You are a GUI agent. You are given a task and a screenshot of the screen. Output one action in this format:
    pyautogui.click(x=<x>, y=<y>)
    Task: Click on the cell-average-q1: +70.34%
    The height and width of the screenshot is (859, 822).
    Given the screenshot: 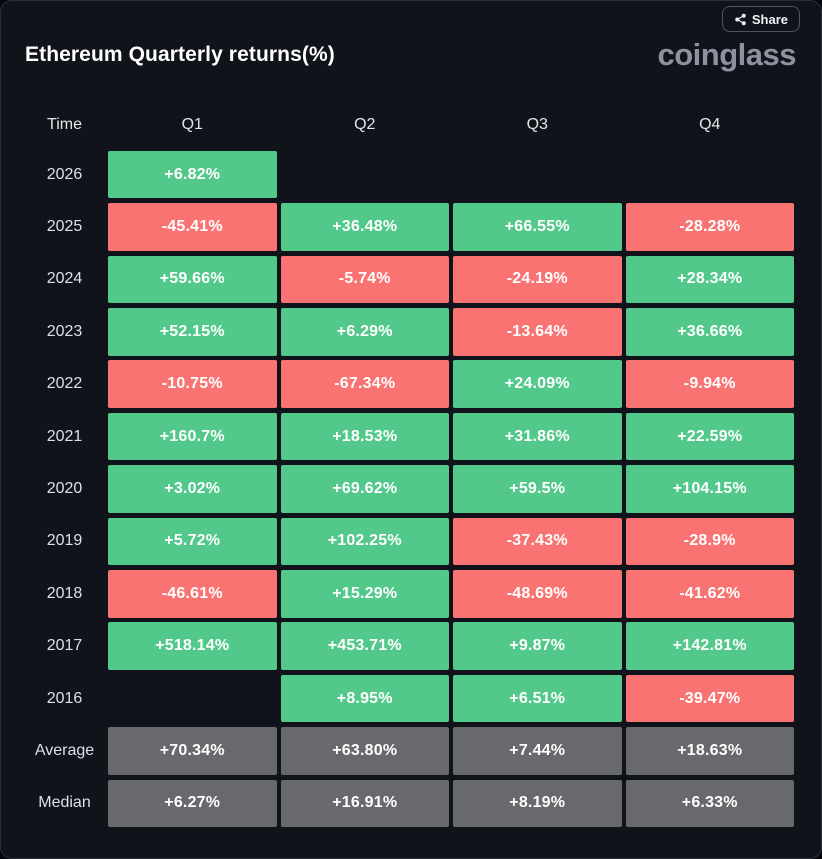 What is the action you would take?
    pyautogui.click(x=192, y=751)
    